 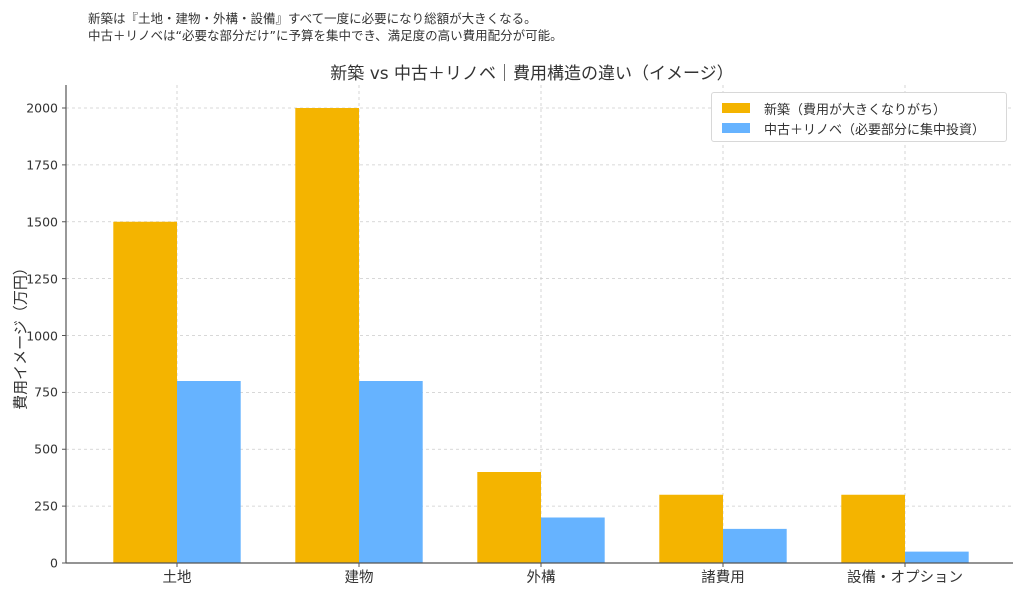 What do you see at coordinates (54, 563) in the screenshot?
I see `y-tick-label: 0` at bounding box center [54, 563].